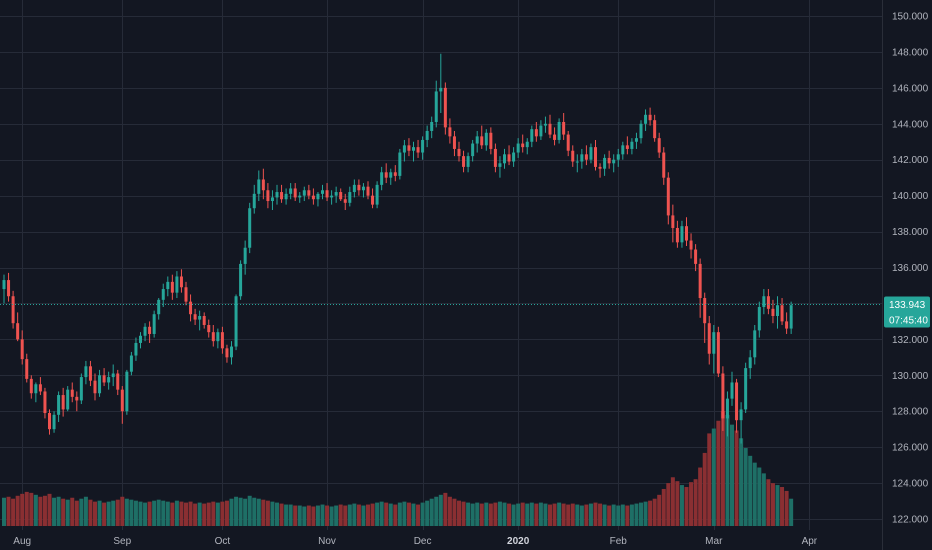 The height and width of the screenshot is (550, 932). What do you see at coordinates (619, 541) in the screenshot?
I see `x-tick-label: Feb` at bounding box center [619, 541].